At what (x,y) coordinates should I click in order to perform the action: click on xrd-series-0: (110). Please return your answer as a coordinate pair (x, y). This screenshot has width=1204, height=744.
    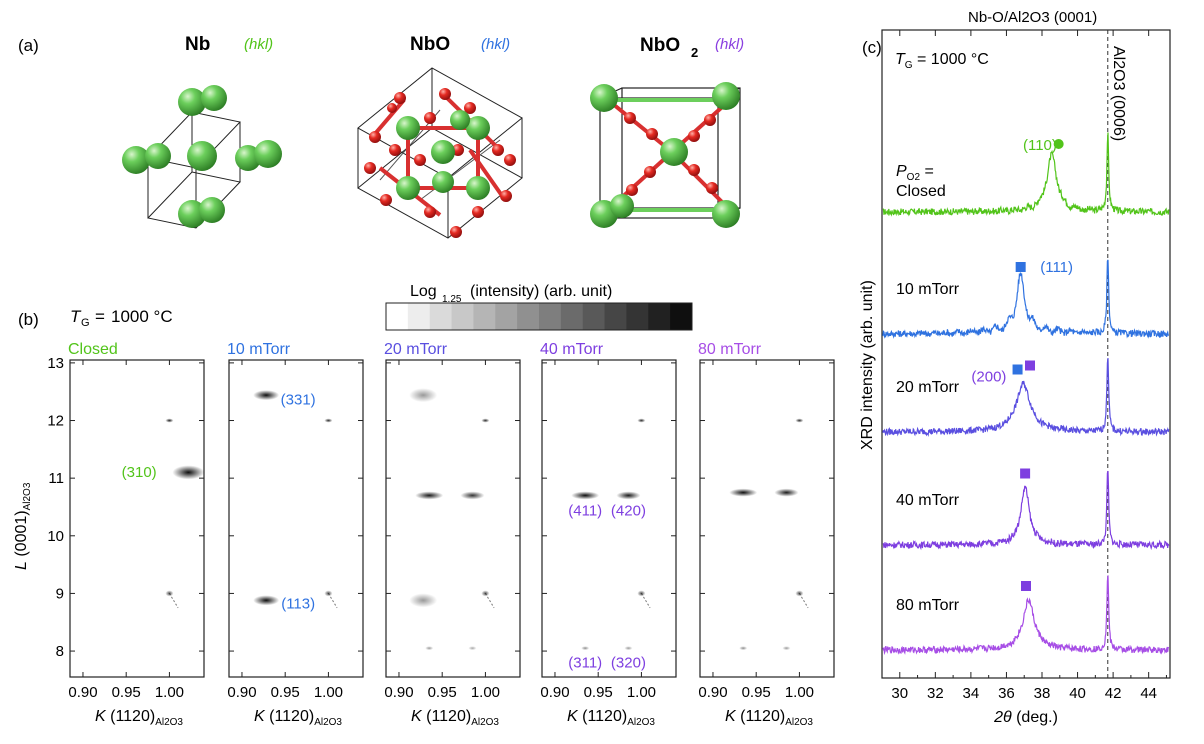
    Looking at the image, I should click on (1026, 174).